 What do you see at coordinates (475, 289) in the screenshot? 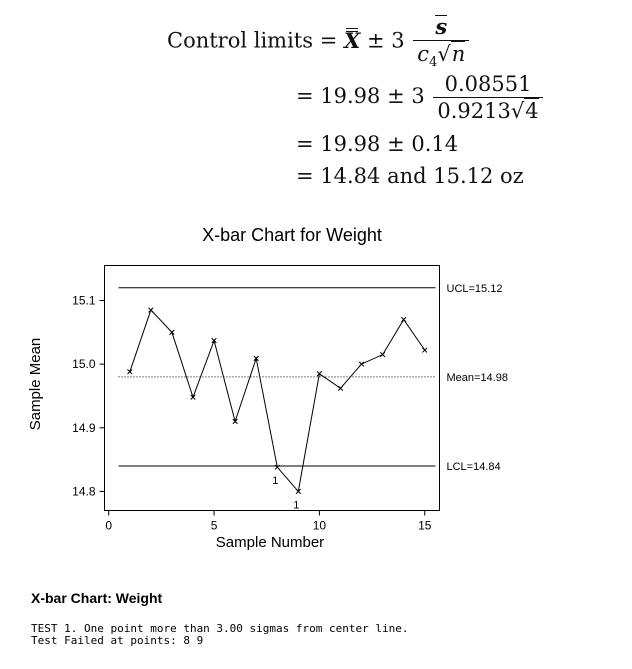
I see `ucl-label: UCL=15.12` at bounding box center [475, 289].